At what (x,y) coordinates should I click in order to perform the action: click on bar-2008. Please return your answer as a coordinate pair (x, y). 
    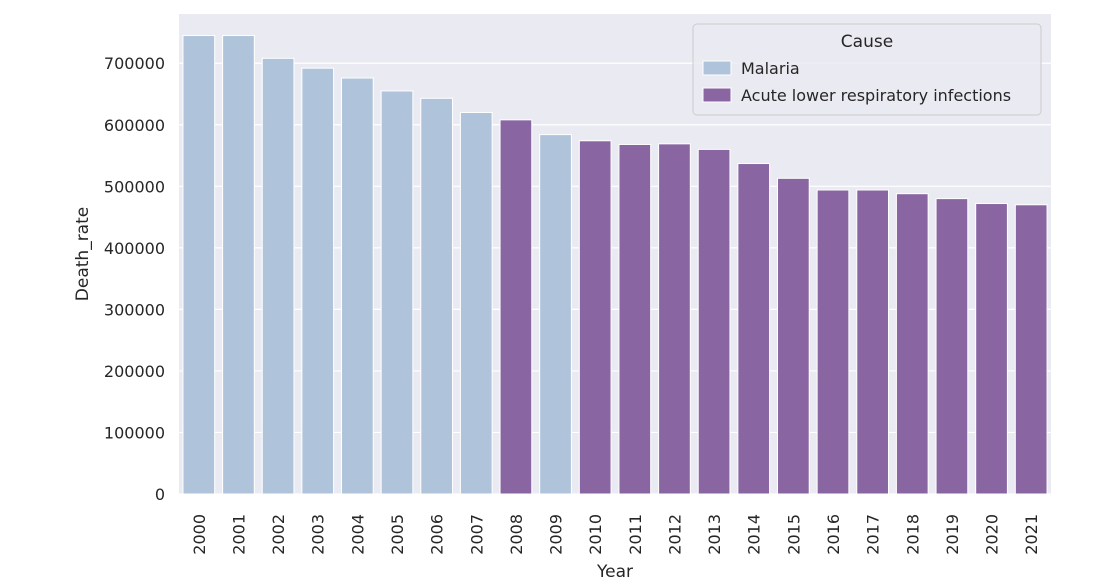
    Looking at the image, I should click on (516, 307).